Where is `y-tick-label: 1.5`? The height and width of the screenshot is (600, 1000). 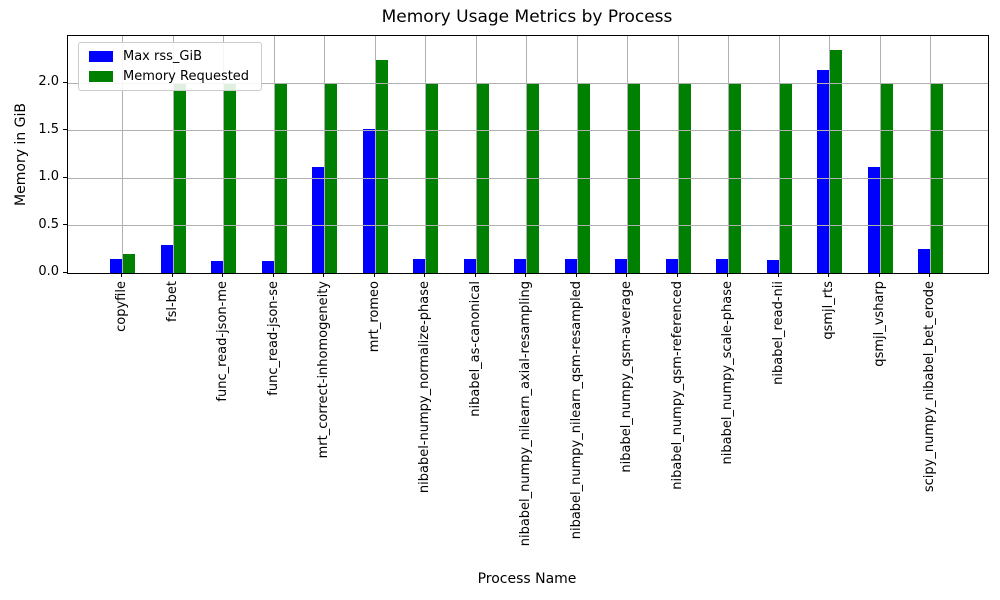 y-tick-label: 1.5 is located at coordinates (48, 129).